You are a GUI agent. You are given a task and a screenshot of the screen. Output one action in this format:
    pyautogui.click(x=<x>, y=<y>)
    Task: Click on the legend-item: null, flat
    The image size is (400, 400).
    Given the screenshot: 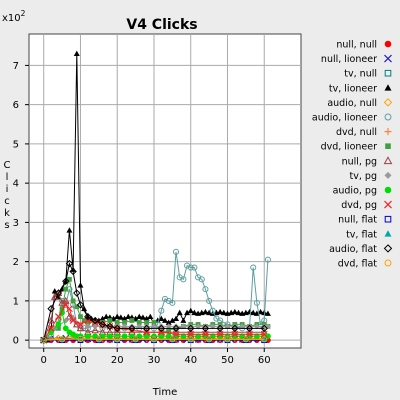 What is the action you would take?
    pyautogui.click(x=365, y=220)
    